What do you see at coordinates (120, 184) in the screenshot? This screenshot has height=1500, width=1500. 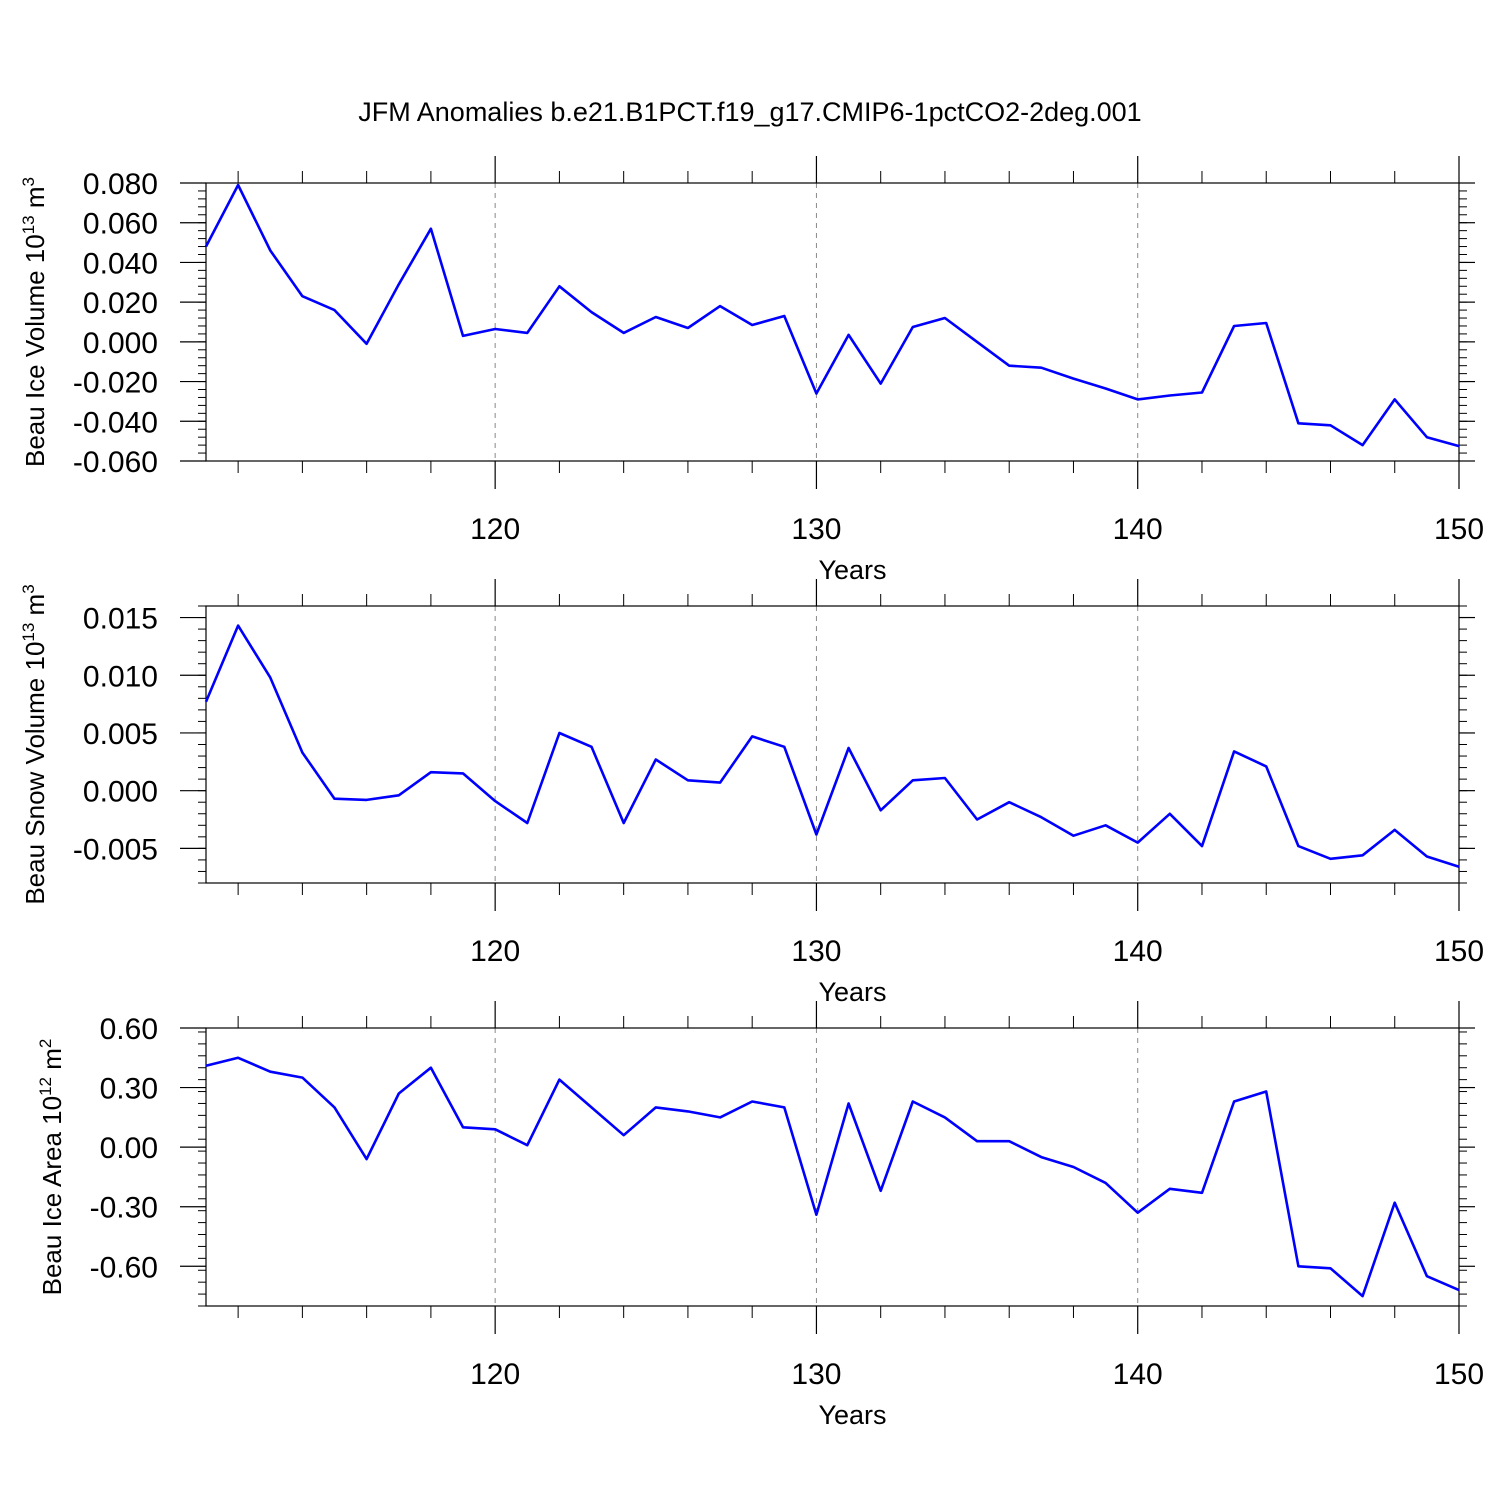 I see `y-tick-label: 0.080` at bounding box center [120, 184].